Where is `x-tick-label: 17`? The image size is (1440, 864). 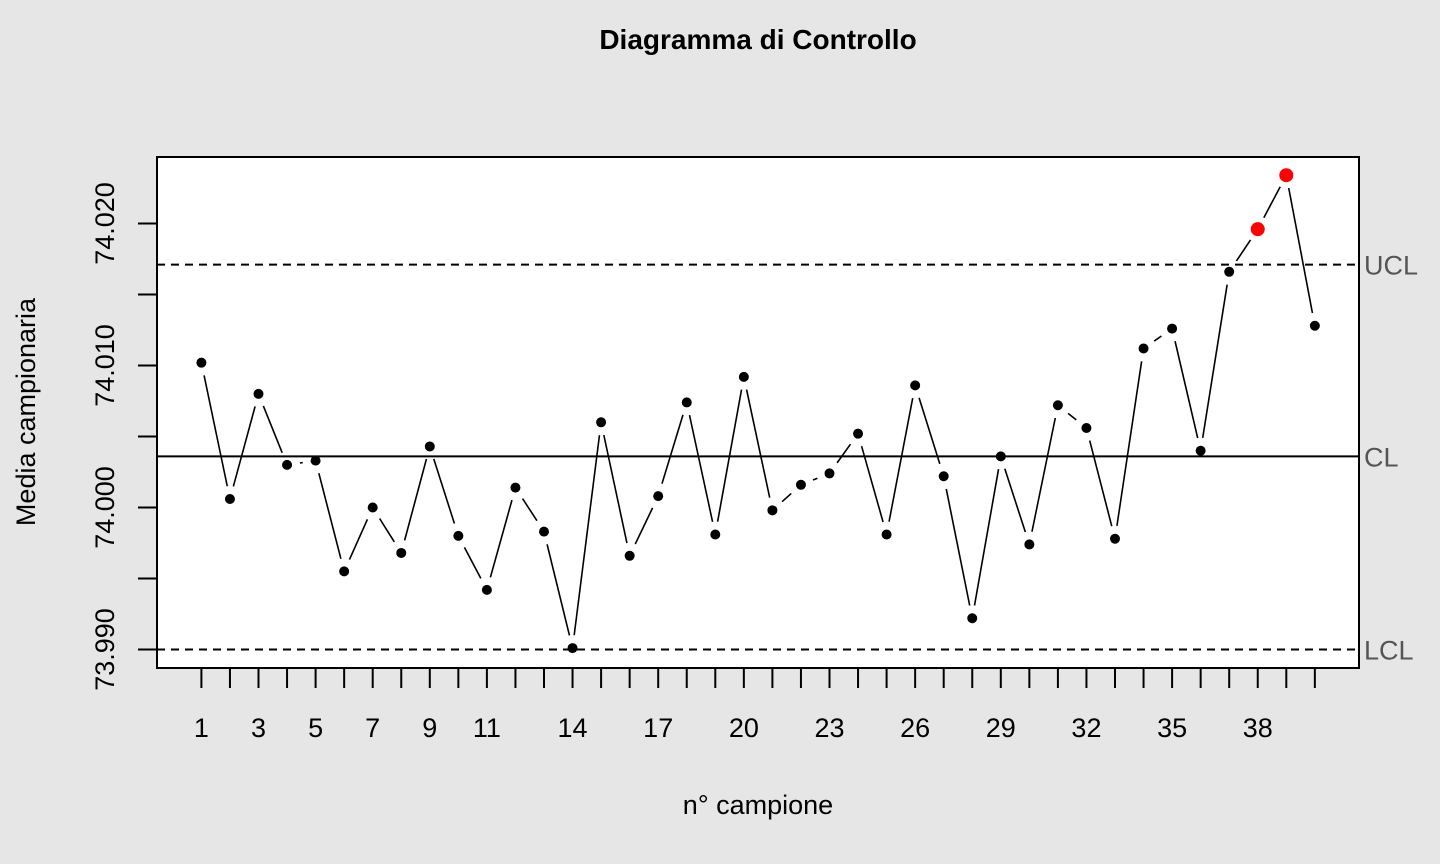 x-tick-label: 17 is located at coordinates (658, 728).